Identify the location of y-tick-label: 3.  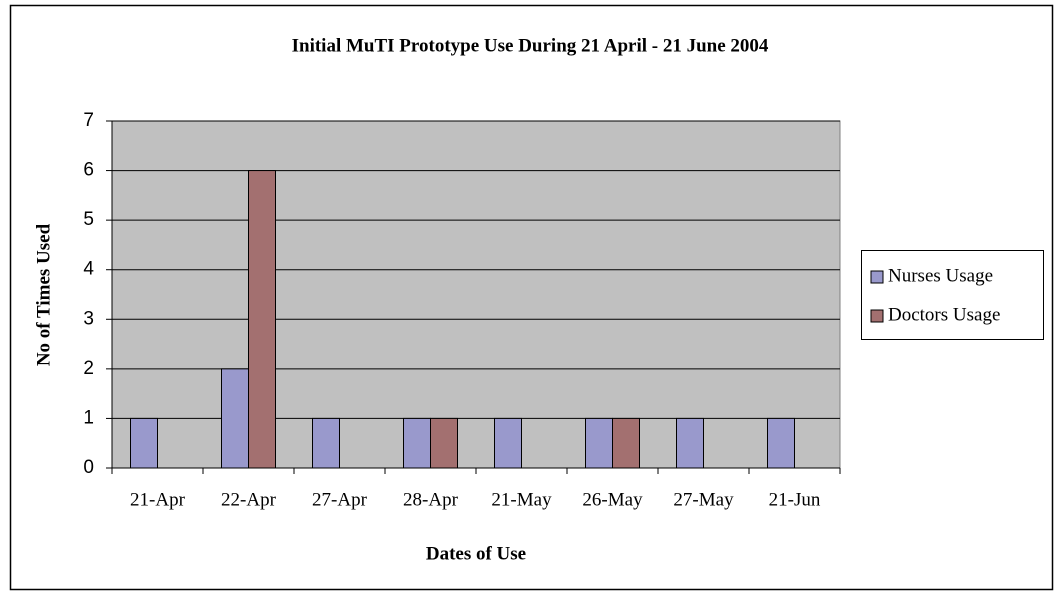
(88, 318).